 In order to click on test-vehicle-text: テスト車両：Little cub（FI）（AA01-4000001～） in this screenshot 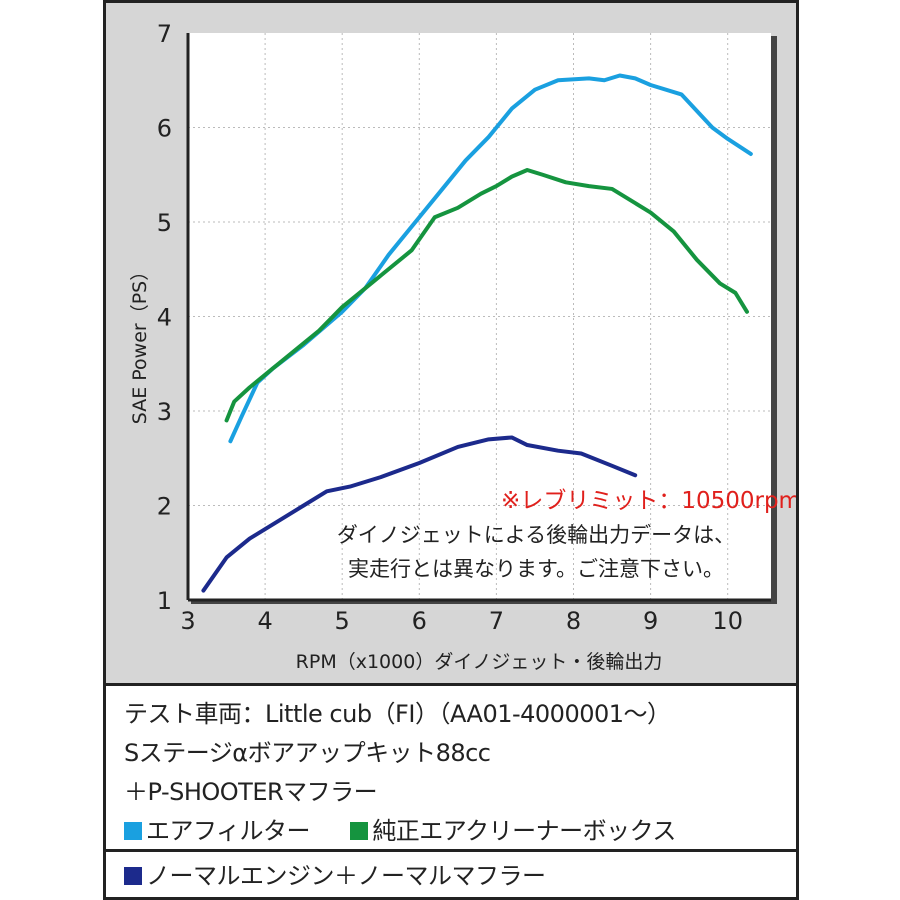, I will do `click(397, 714)`.